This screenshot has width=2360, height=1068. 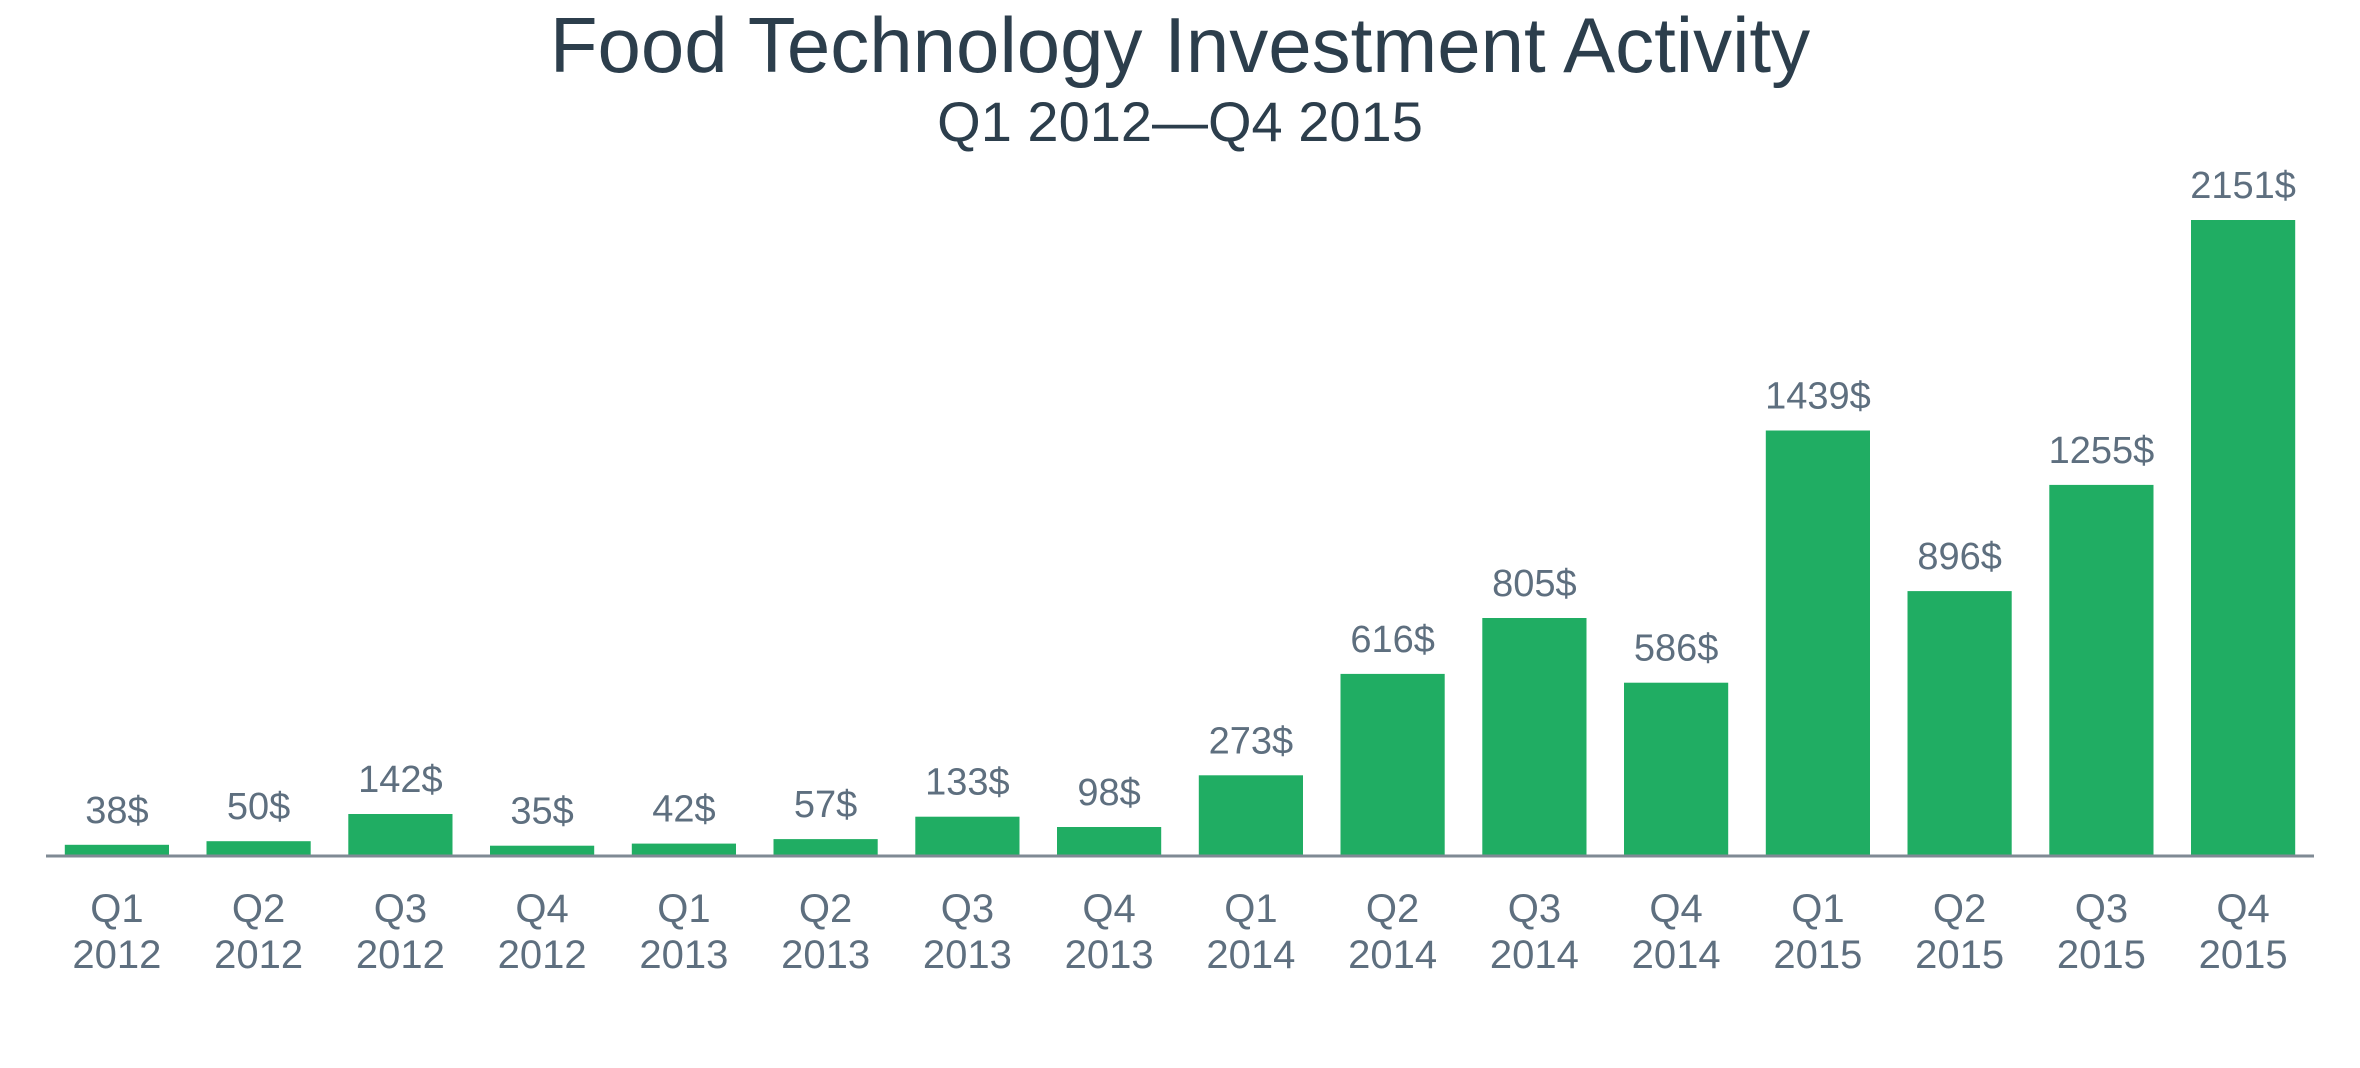 What do you see at coordinates (1392, 932) in the screenshot?
I see `x-tick-label: Q2 2014` at bounding box center [1392, 932].